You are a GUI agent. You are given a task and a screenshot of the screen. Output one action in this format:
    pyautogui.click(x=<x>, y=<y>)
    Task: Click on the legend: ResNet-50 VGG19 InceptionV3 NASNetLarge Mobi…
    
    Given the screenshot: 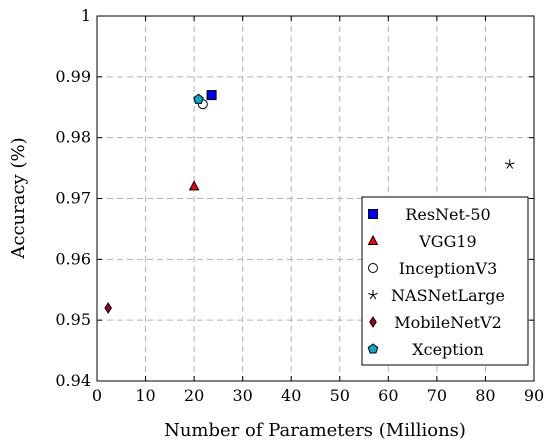 What is the action you would take?
    pyautogui.click(x=445, y=281)
    